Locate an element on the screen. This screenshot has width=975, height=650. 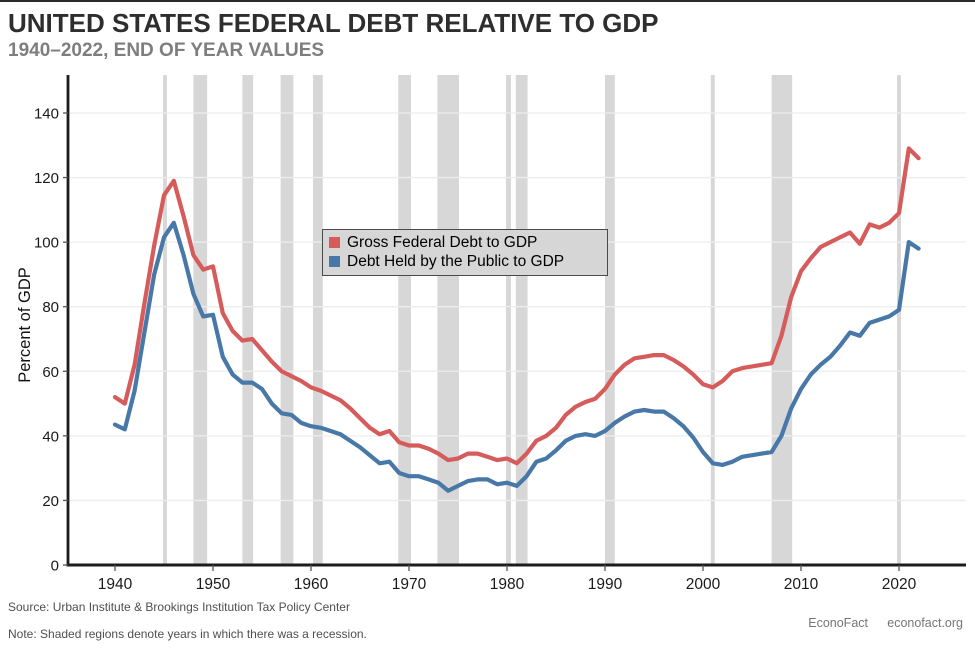
y-tick-label: 20 is located at coordinates (50, 501).